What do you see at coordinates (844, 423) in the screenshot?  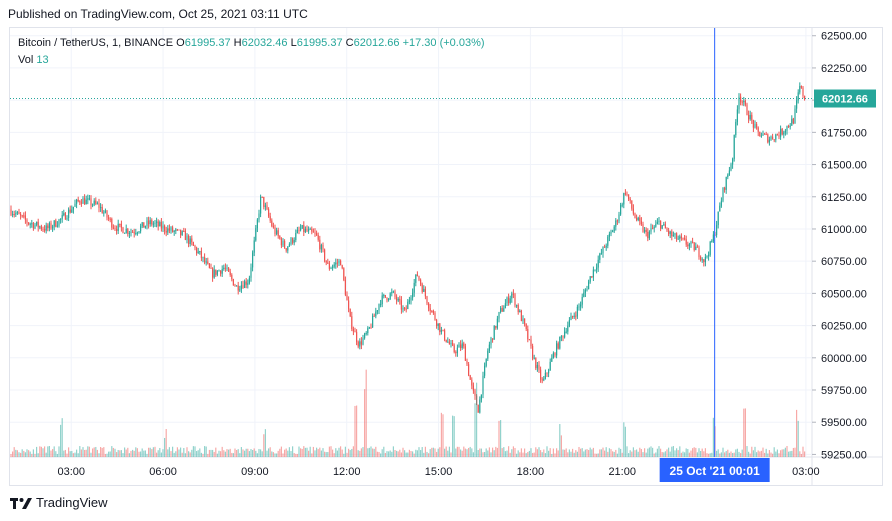 I see `y-tick-label: 59500.00` at bounding box center [844, 423].